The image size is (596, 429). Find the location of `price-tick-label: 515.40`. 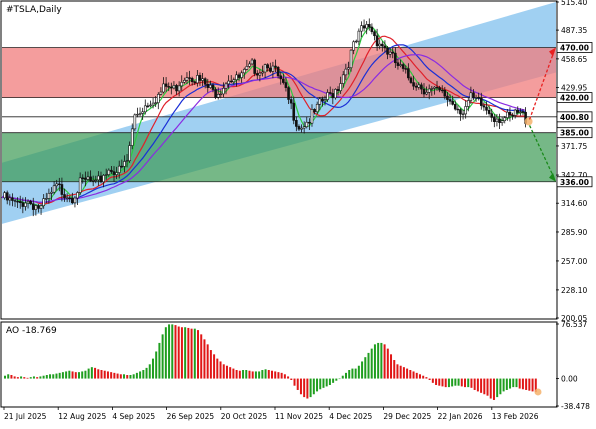

price-tick-label: 515.40 is located at coordinates (574, 3).